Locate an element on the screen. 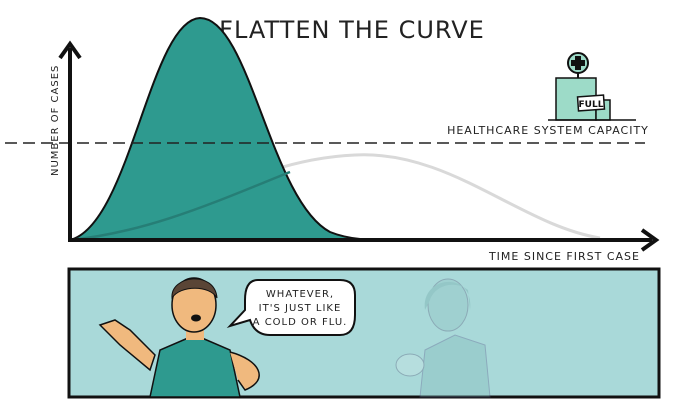  hospital-icon: FULL is located at coordinates (592, 86).